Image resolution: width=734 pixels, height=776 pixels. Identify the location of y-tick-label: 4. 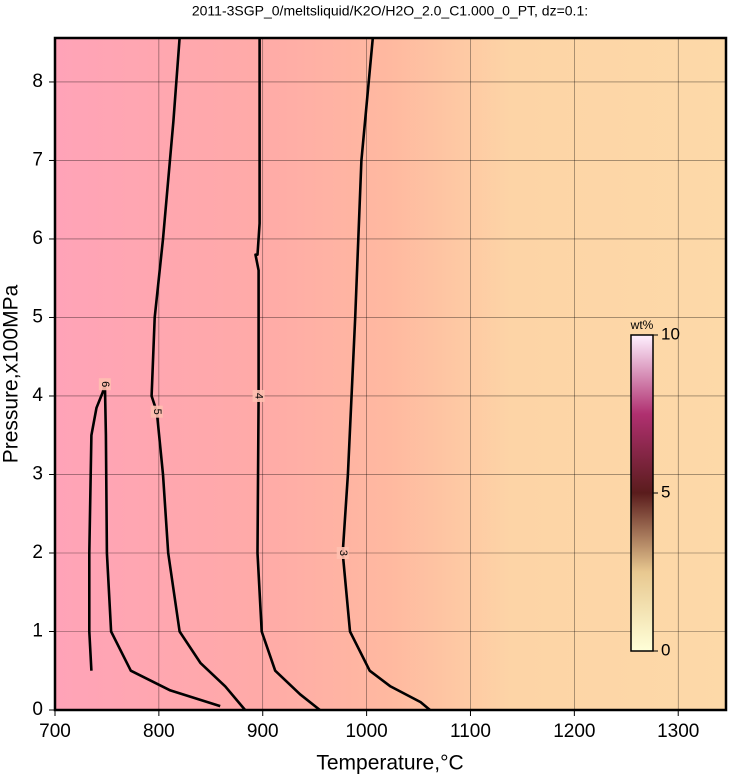
(37, 395).